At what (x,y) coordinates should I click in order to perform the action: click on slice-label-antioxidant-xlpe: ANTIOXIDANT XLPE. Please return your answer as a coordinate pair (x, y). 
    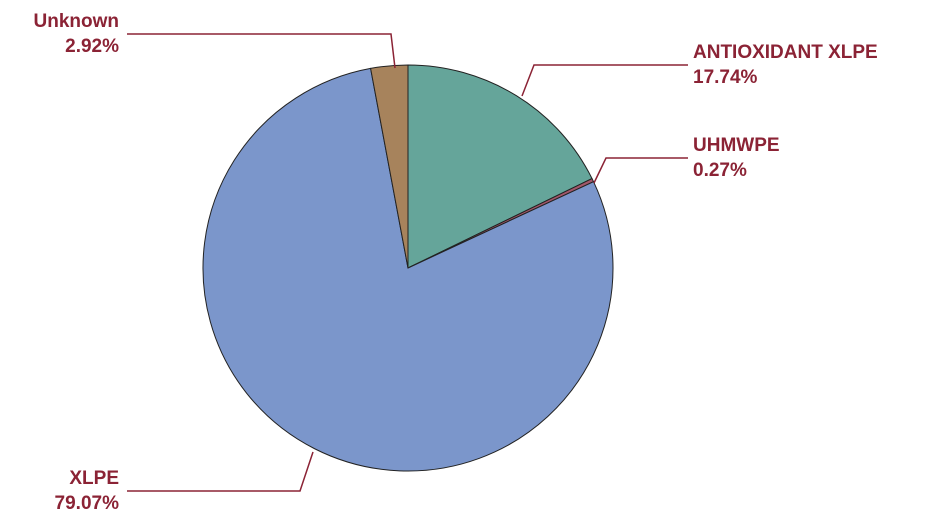
    Looking at the image, I should click on (785, 52).